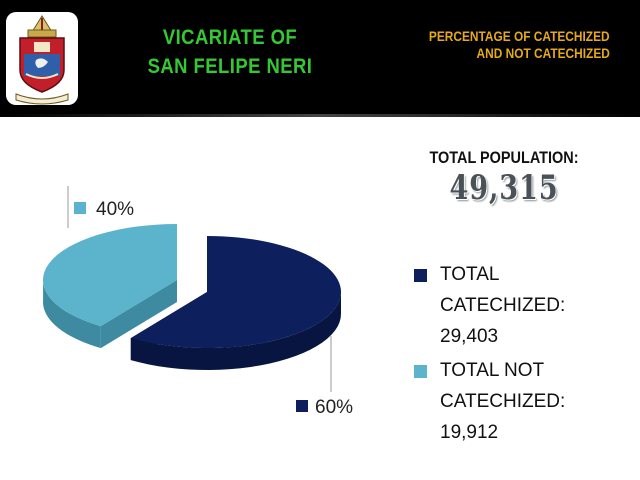 The width and height of the screenshot is (640, 480). I want to click on legend-item-catechized: TOTAL CATECHIZED: 29,403, so click(514, 305).